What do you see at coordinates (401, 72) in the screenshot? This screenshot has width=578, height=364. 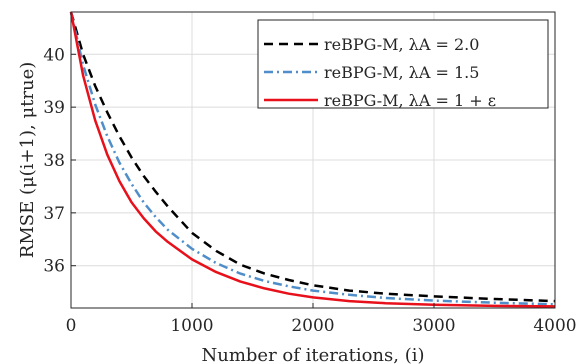 I see `legend-label-2: reBPG-M, λA = 1.5` at bounding box center [401, 72].